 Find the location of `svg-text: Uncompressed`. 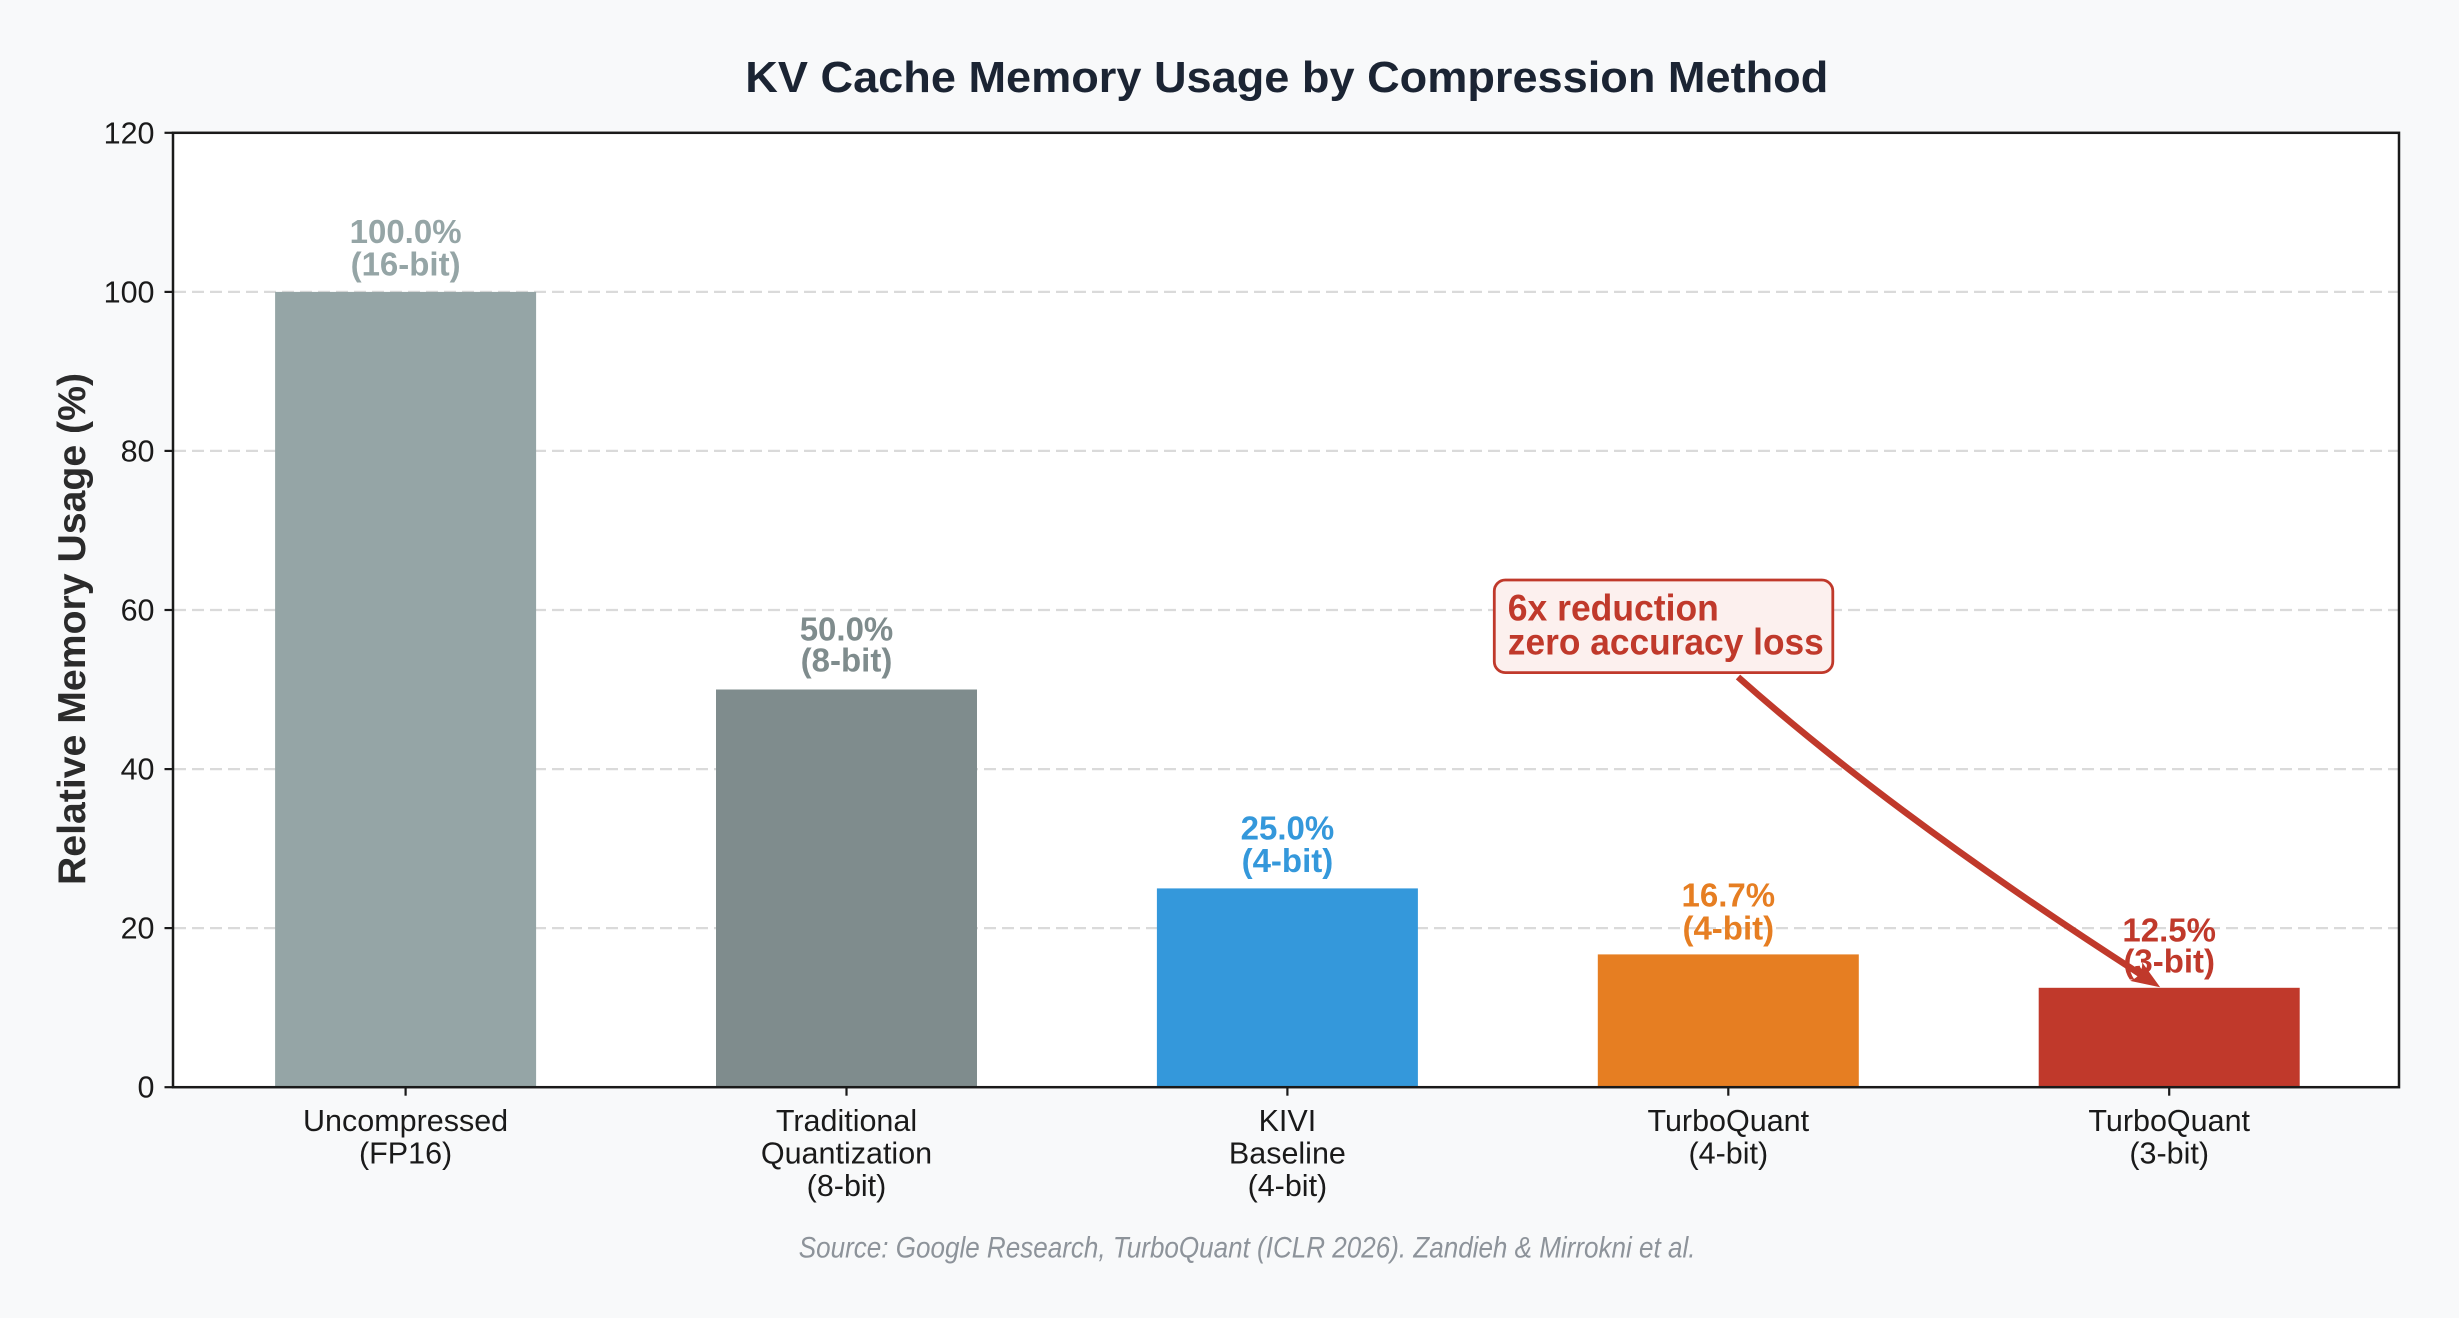

svg-text: Uncompressed is located at coordinates (405, 1121).